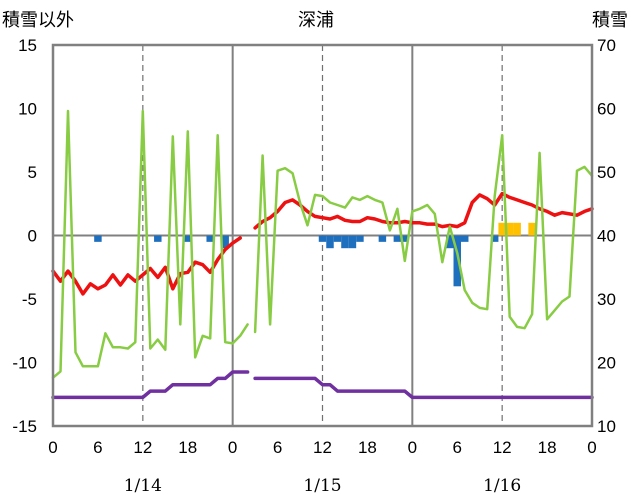 This screenshot has width=636, height=501. What do you see at coordinates (316, 20) in the screenshot?
I see `chart-title: 深浦` at bounding box center [316, 20].